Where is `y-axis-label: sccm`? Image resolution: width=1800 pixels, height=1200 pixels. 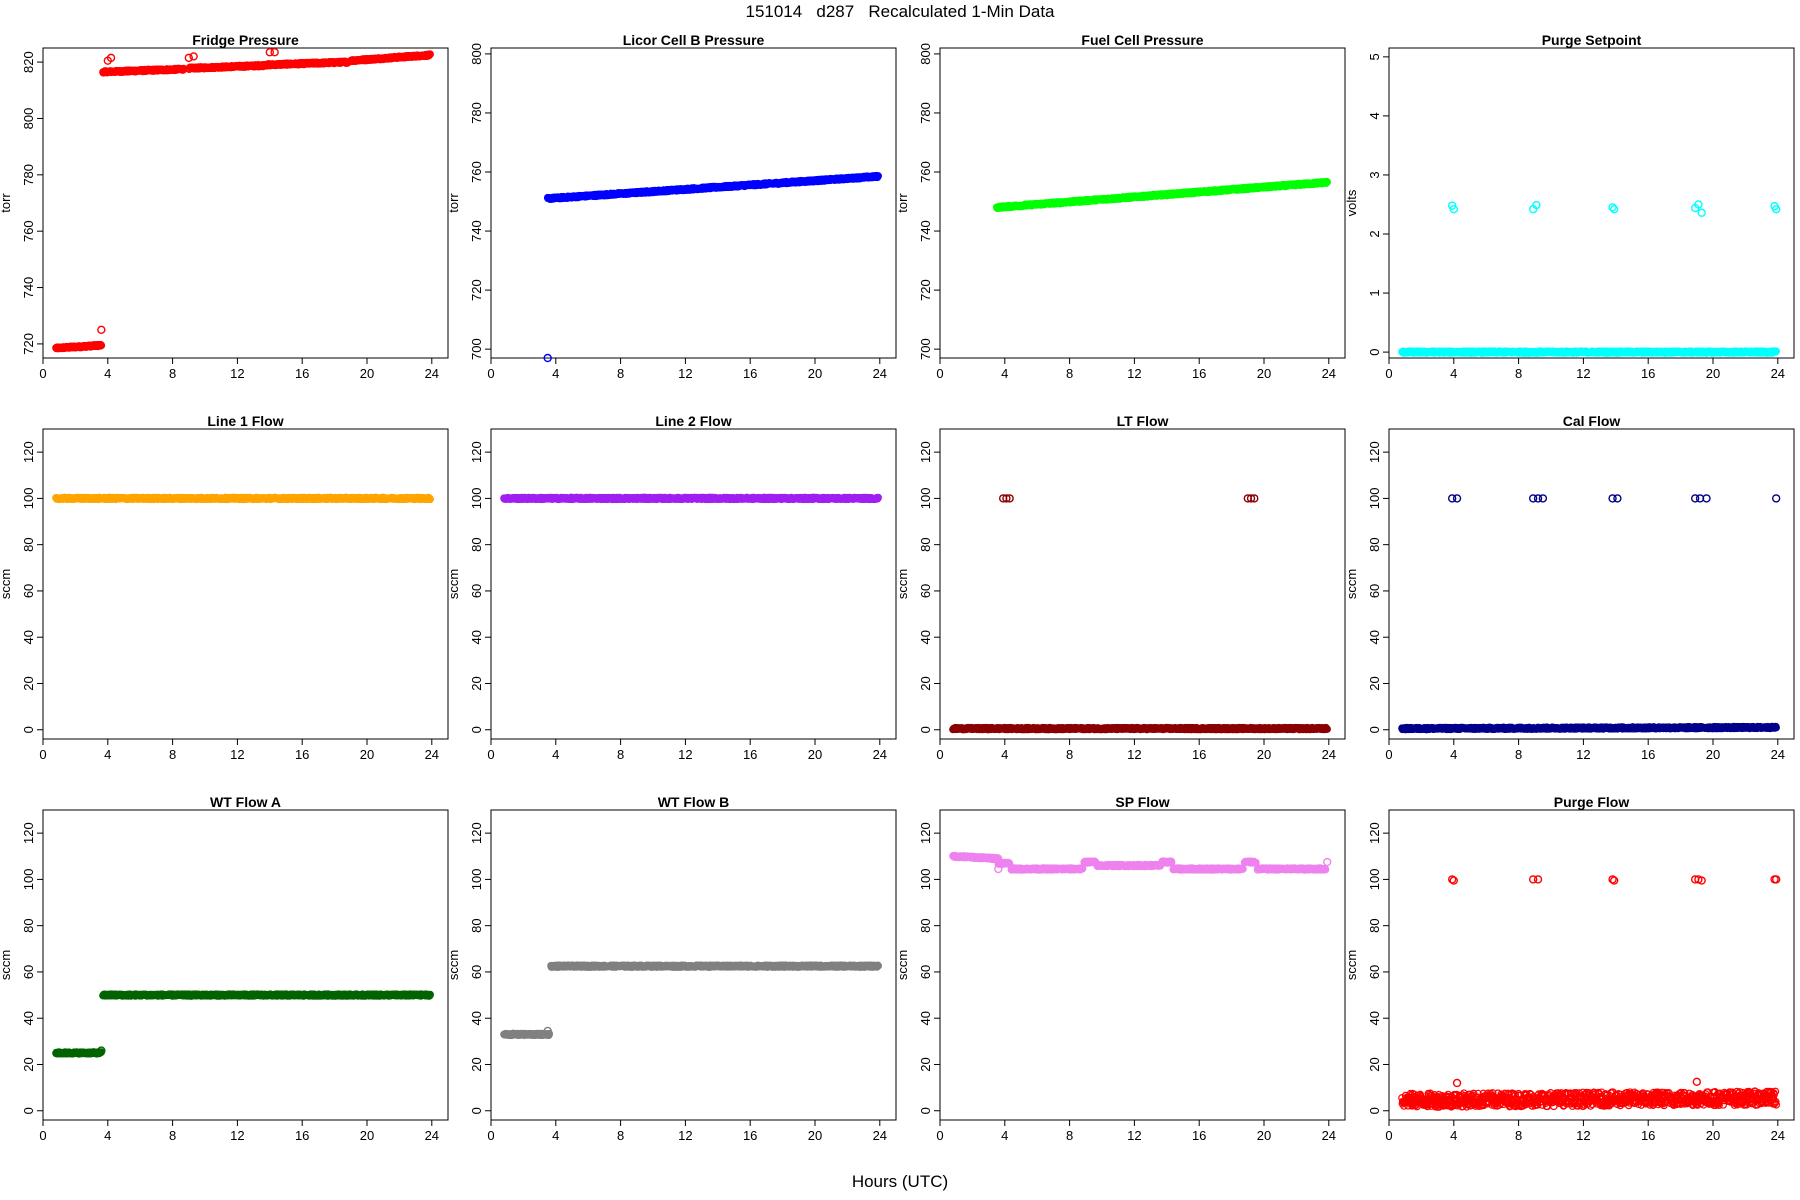 y-axis-label: sccm is located at coordinates (453, 584).